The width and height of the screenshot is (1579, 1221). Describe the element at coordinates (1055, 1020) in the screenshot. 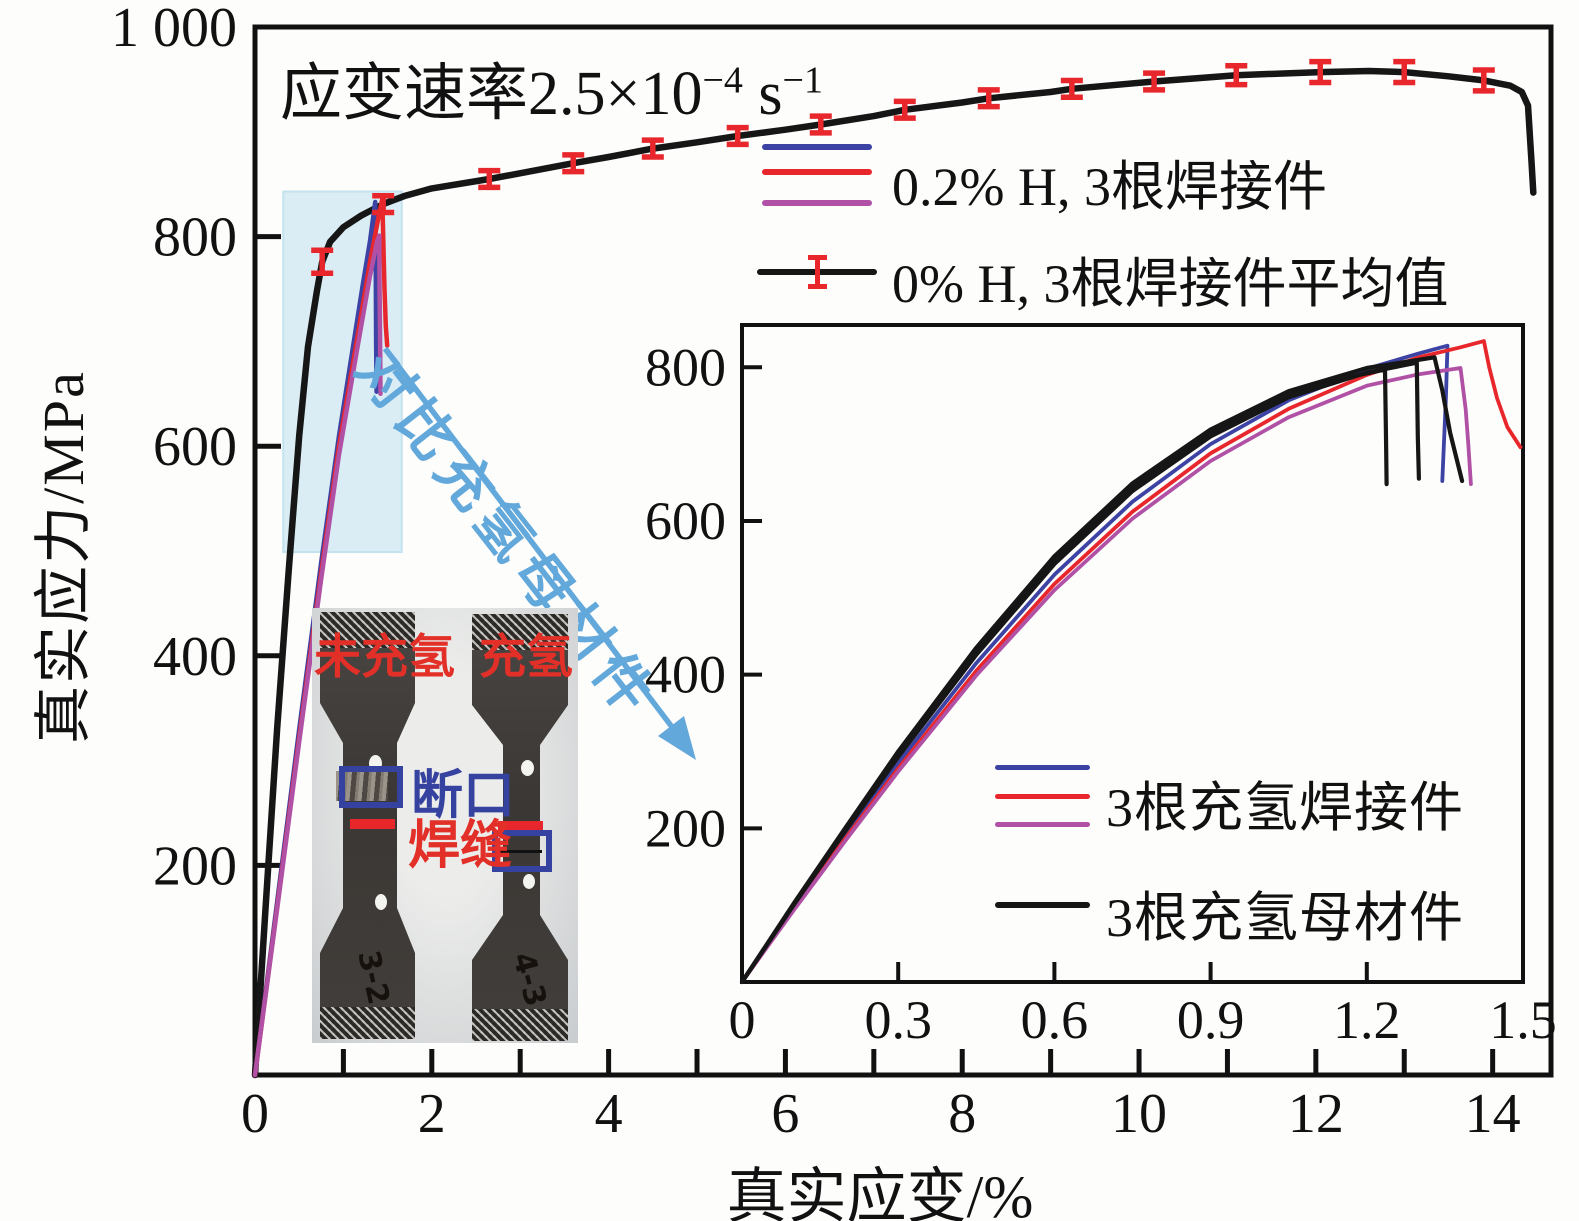

I see `inset-x-tick-label: 0.6` at that location.